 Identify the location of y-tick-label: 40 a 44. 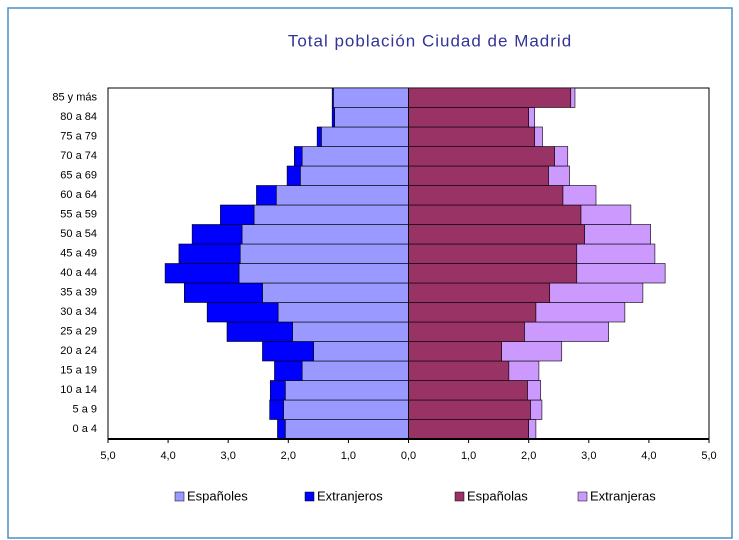
(78, 273).